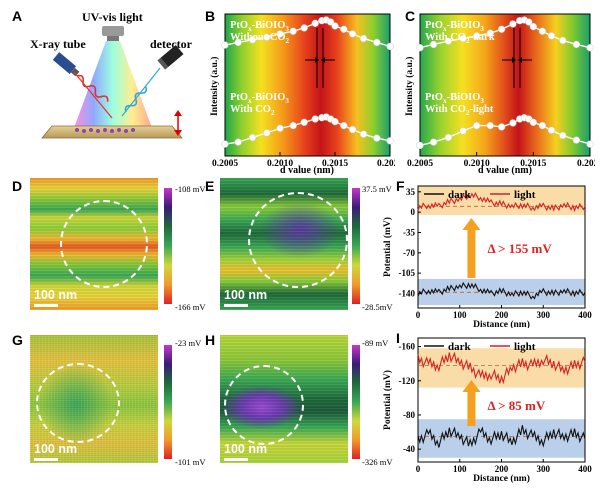  Describe the element at coordinates (407, 347) in the screenshot. I see `y-tick-label: -160` at that location.